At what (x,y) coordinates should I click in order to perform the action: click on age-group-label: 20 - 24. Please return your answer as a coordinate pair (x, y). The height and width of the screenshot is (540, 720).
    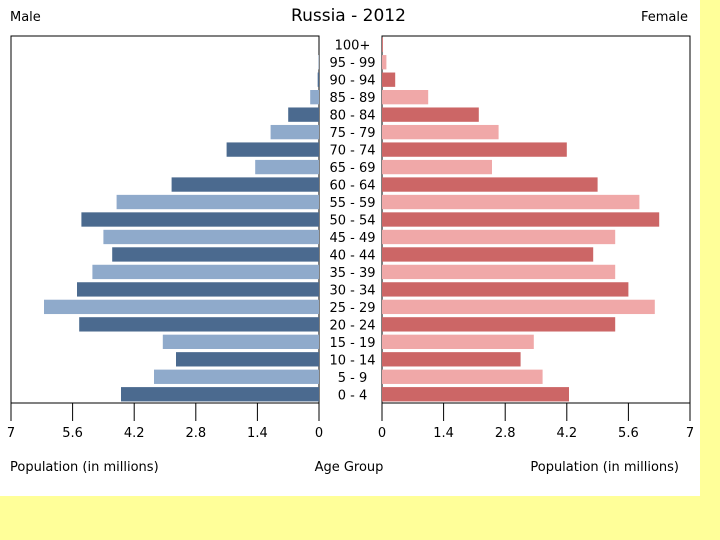
    Looking at the image, I should click on (352, 325).